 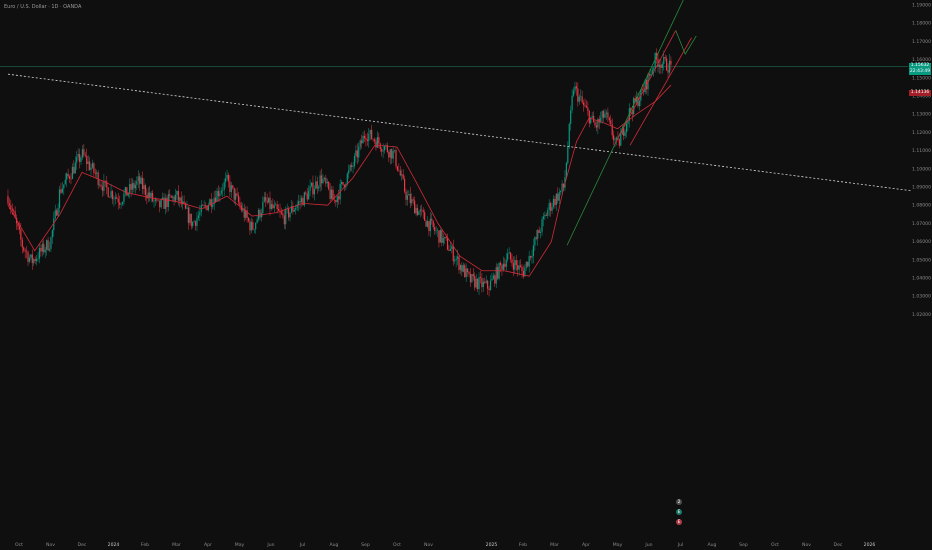 What do you see at coordinates (397, 545) in the screenshot?
I see `time-tick-label: Oct` at bounding box center [397, 545].